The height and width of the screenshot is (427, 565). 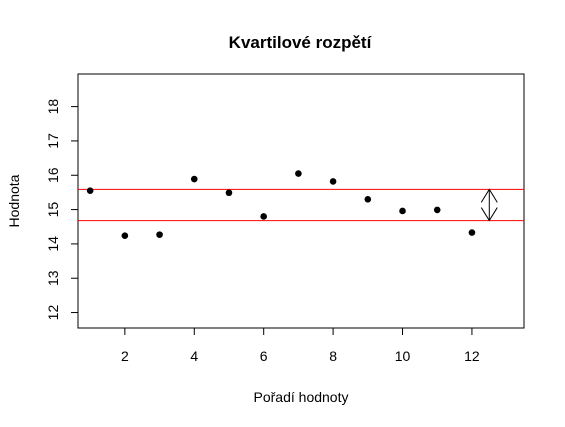 I want to click on y-tick-label: 12, so click(x=53, y=313).